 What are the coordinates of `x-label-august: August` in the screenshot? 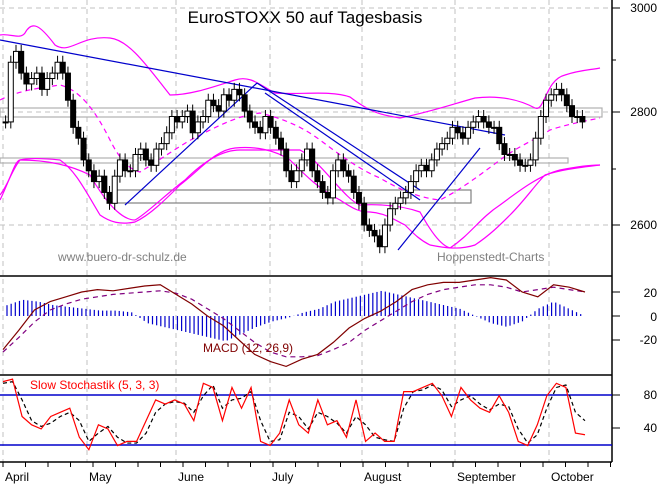 It's located at (383, 477).